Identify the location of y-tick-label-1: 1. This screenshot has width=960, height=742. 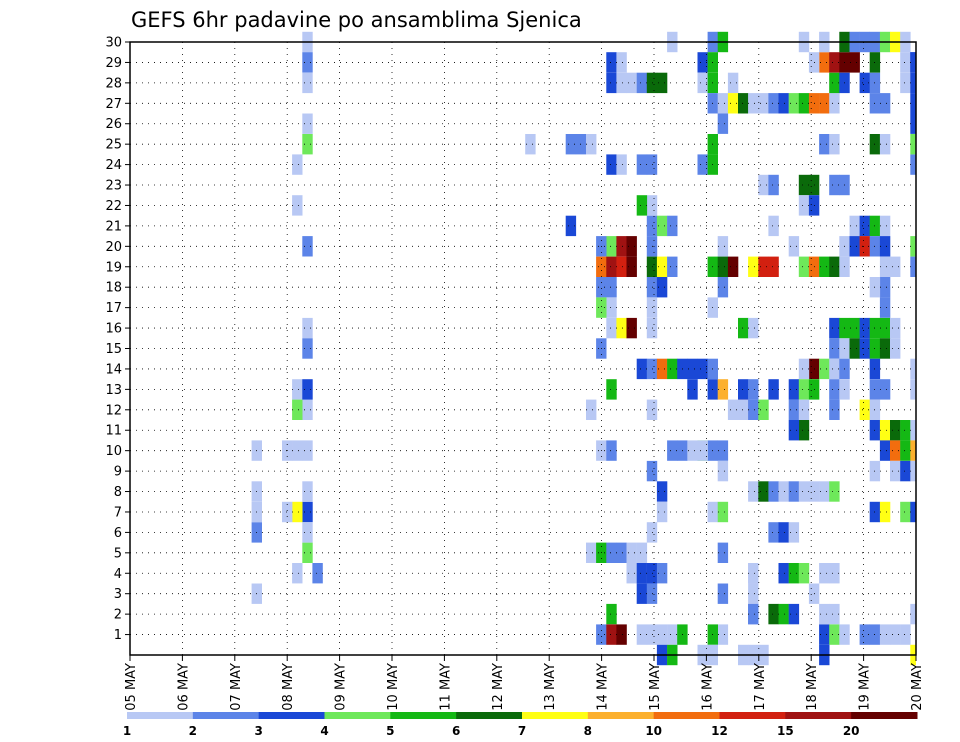
(118, 635).